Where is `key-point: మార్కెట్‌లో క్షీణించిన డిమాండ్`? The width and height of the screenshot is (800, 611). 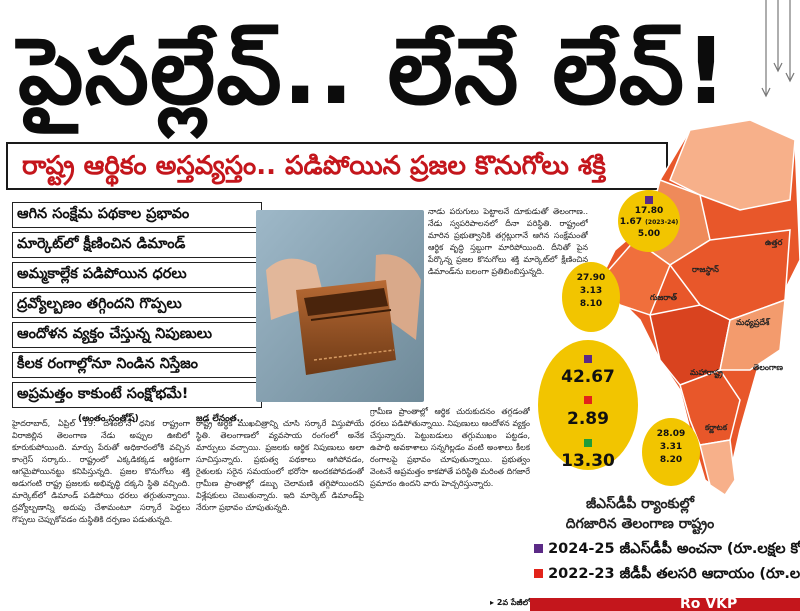
key-point: మార్కెట్‌లో క్షీణించిన డిమాండ్ is located at coordinates (137, 245).